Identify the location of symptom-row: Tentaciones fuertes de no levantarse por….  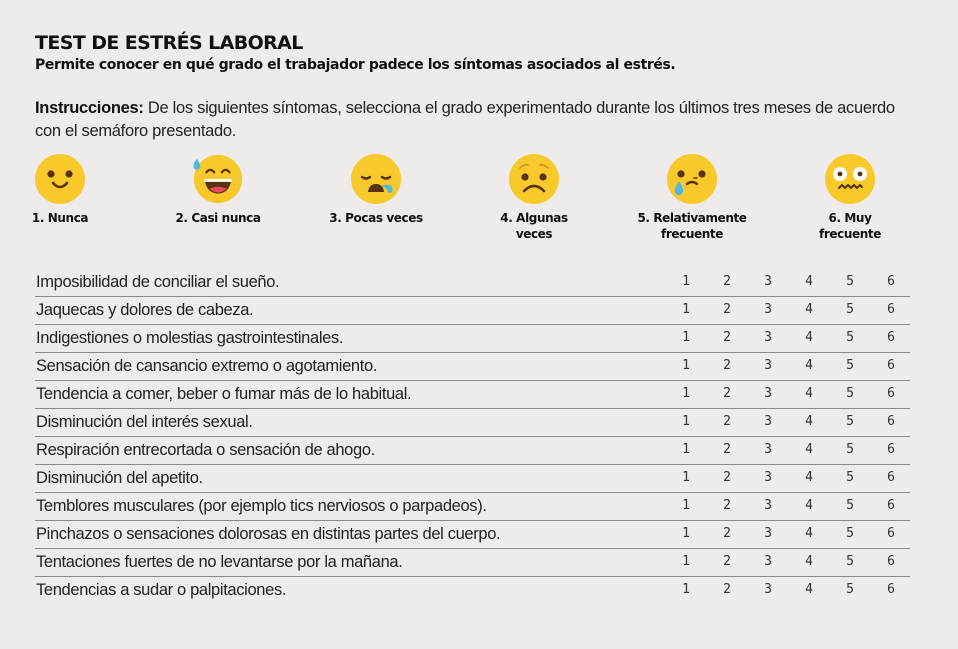
(472, 563).